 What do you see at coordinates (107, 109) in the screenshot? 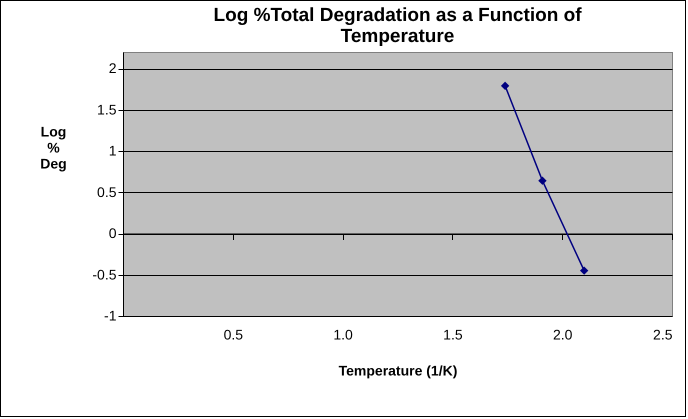
I see `y-tick-label: 1.5` at bounding box center [107, 109].